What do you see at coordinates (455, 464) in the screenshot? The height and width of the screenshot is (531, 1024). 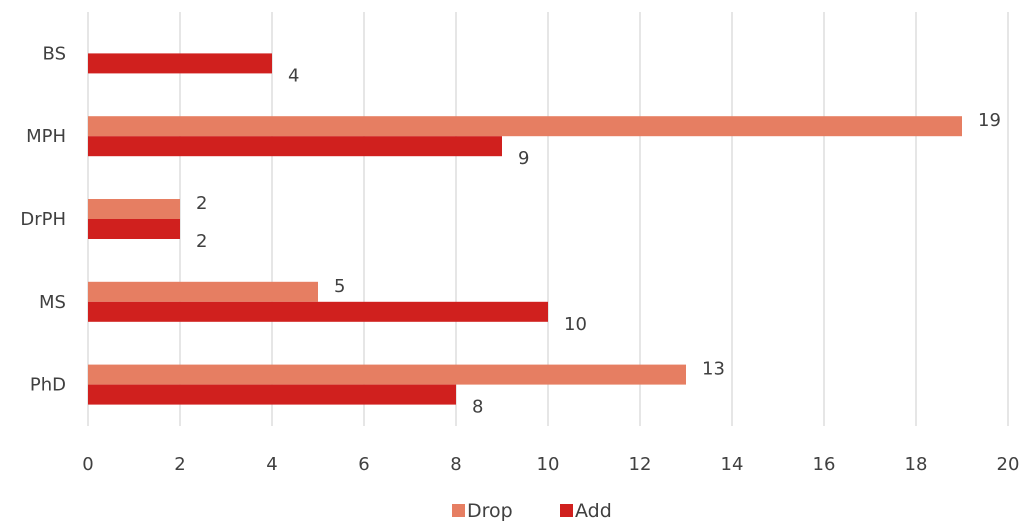 I see `x-tick-label: 8` at bounding box center [455, 464].